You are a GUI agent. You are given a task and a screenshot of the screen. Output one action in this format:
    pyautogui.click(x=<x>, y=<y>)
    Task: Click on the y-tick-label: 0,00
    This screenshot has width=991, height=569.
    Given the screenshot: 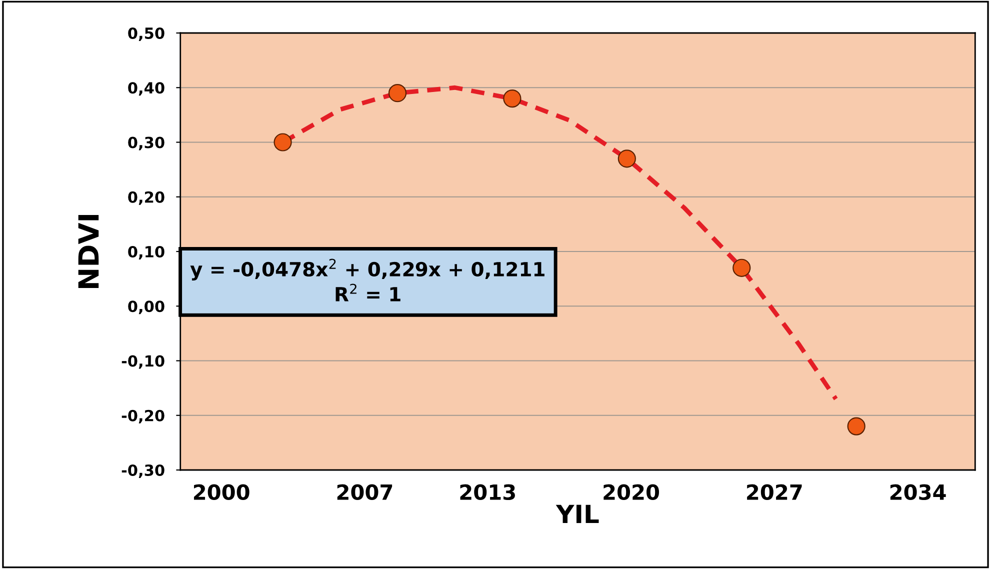 What is the action you would take?
    pyautogui.click(x=146, y=307)
    